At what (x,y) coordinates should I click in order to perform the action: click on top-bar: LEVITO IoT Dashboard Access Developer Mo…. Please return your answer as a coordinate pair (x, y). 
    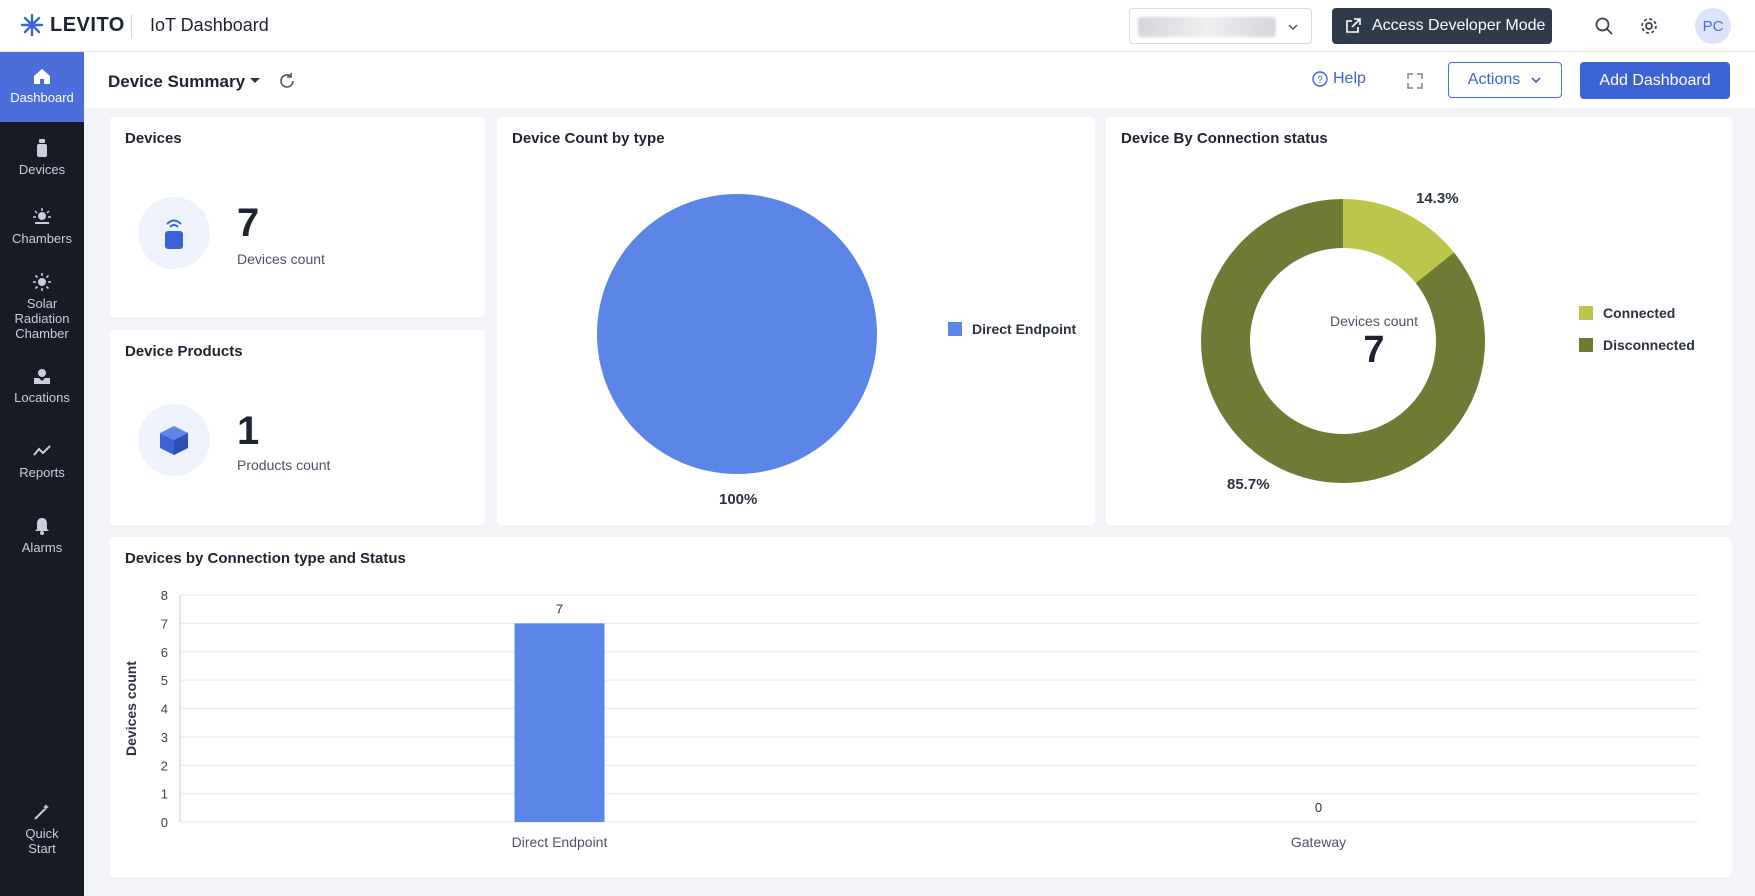
    Looking at the image, I should click on (877, 26).